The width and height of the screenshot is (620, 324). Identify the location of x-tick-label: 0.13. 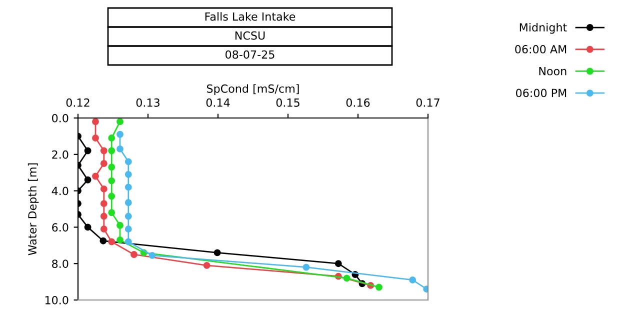
(148, 102).